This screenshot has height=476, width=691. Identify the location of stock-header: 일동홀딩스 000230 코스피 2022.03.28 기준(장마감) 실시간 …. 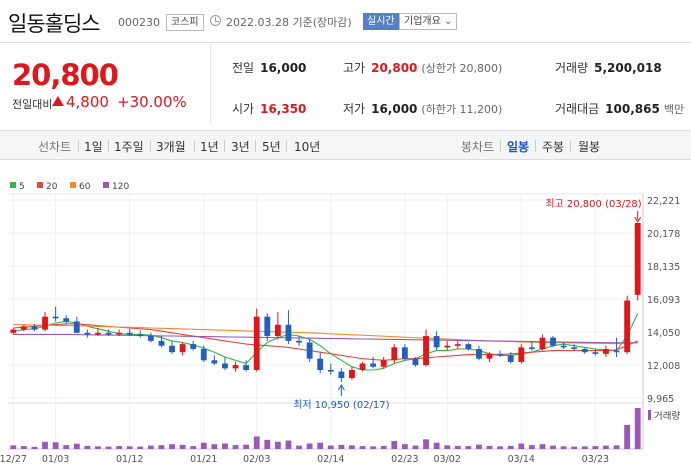
(345, 21).